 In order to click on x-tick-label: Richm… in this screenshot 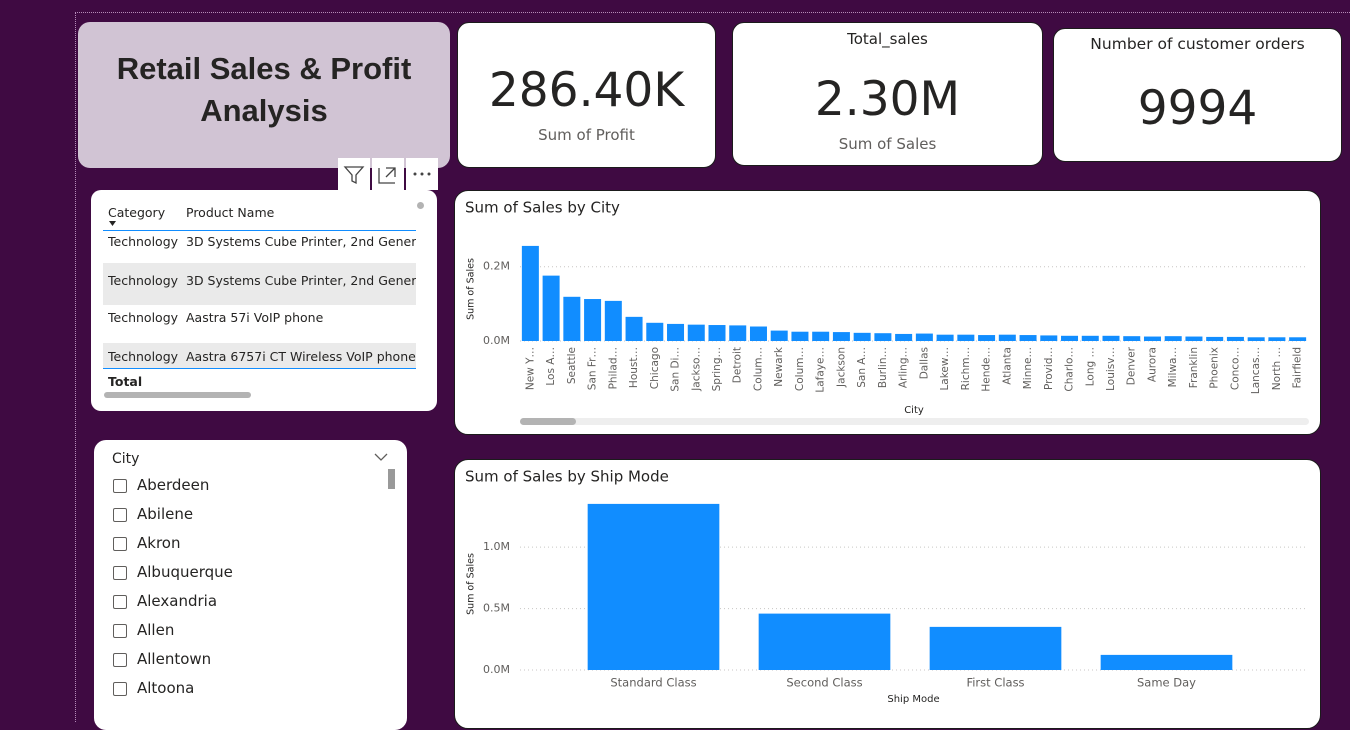, I will do `click(966, 368)`.